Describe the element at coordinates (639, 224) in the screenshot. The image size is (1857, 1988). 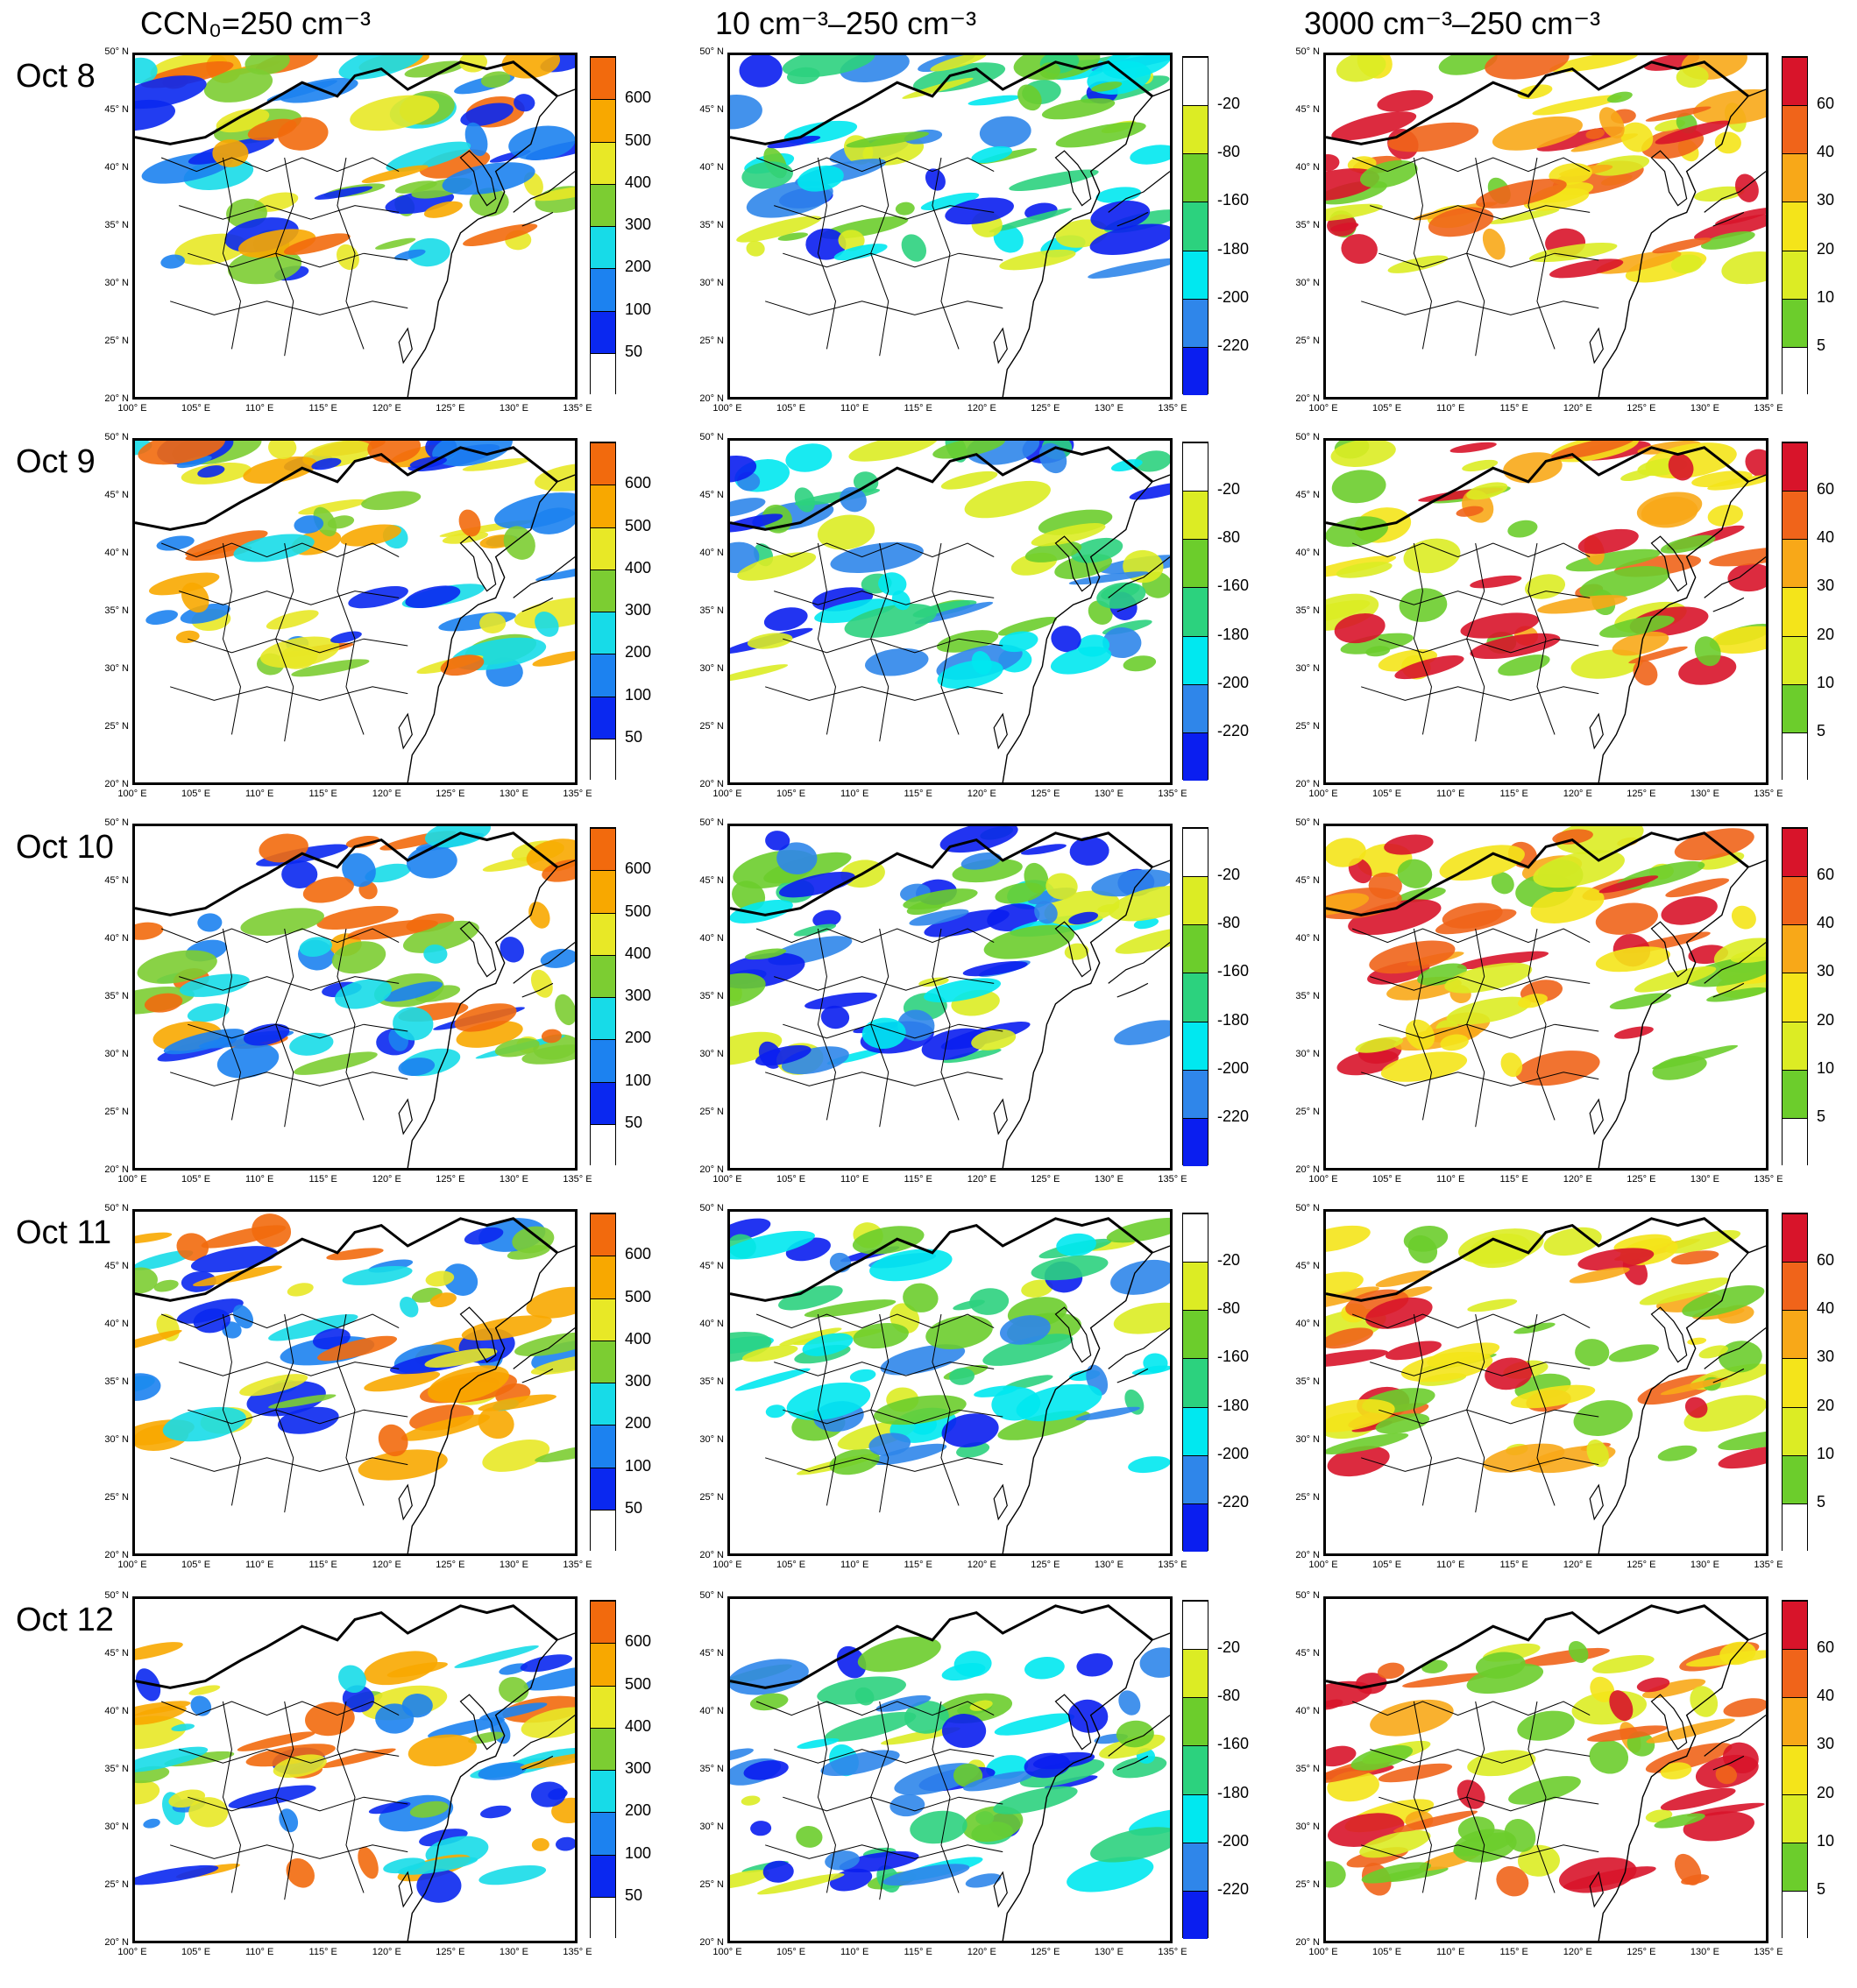
I see `colorbar-label: 300` at that location.